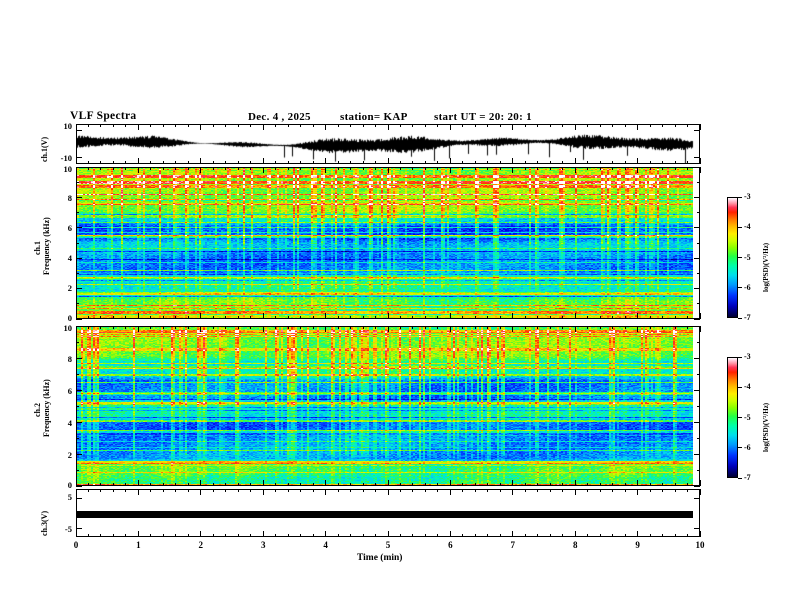 Image resolution: width=792 pixels, height=612 pixels. What do you see at coordinates (637, 545) in the screenshot?
I see `x-tick-label: 9` at bounding box center [637, 545].